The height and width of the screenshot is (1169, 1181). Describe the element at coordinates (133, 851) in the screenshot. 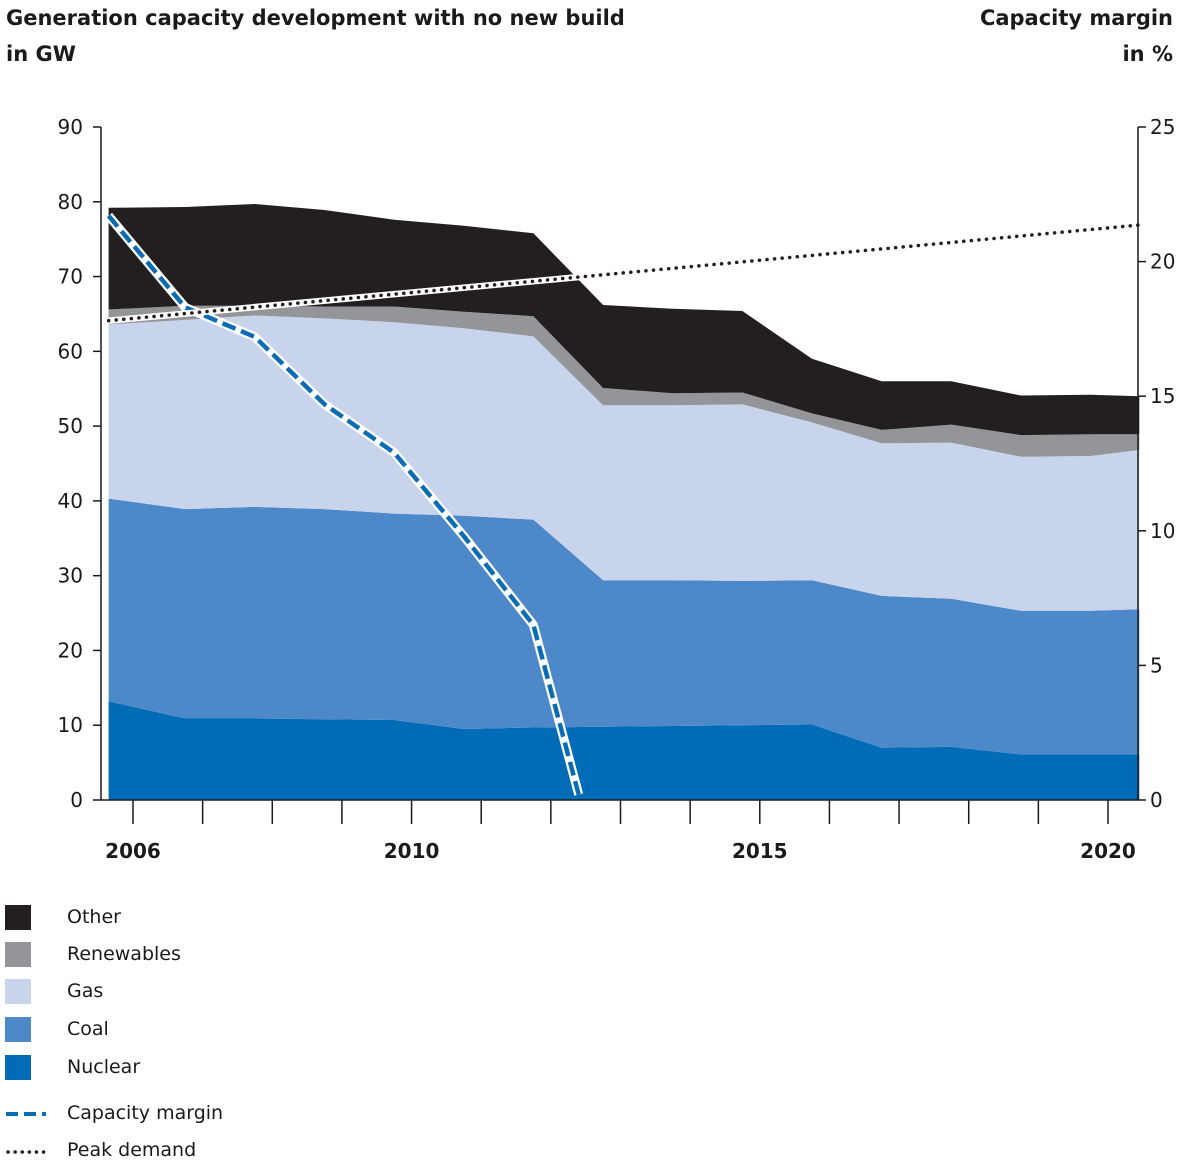

I see `x-tick-label: 2006` at that location.